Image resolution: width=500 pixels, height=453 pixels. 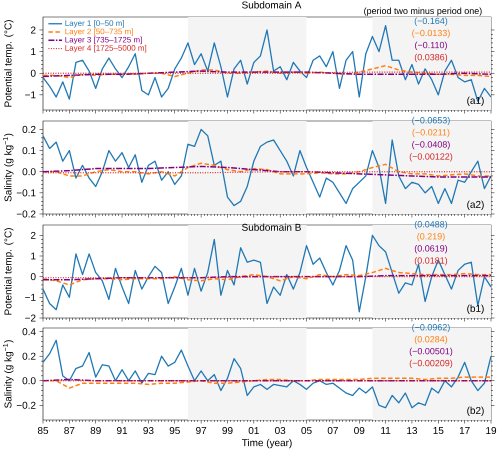 I want to click on x-tick-label: 89, so click(x=95, y=430).